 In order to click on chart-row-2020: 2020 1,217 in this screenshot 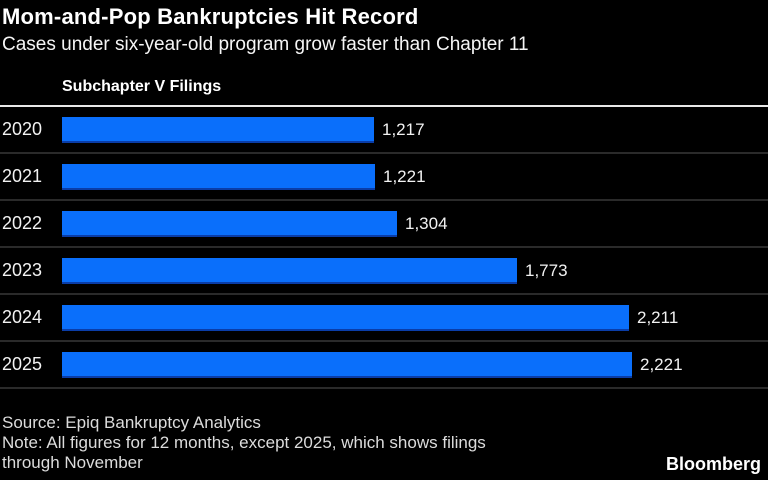, I will do `click(384, 130)`.